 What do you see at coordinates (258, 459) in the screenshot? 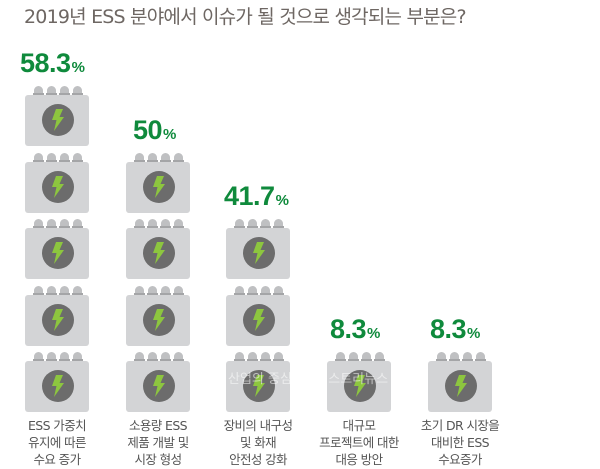
I see `category-label-line: 안전성 강화` at bounding box center [258, 459].